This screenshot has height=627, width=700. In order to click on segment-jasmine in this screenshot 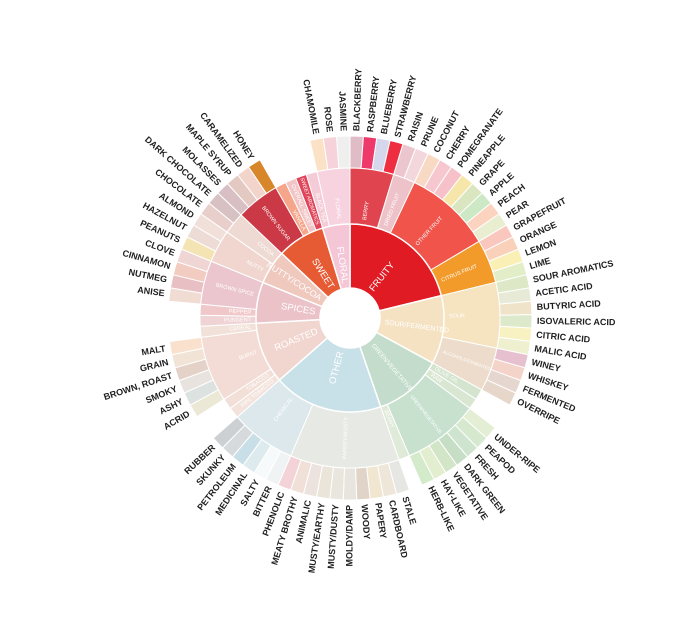, I will do `click(343, 152)`.